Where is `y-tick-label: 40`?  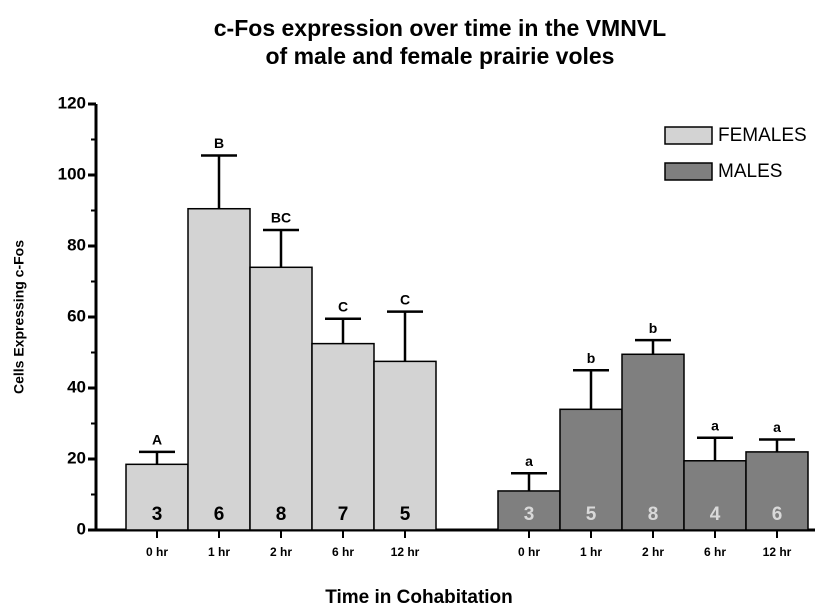
y-tick-label: 40 is located at coordinates (76, 386).